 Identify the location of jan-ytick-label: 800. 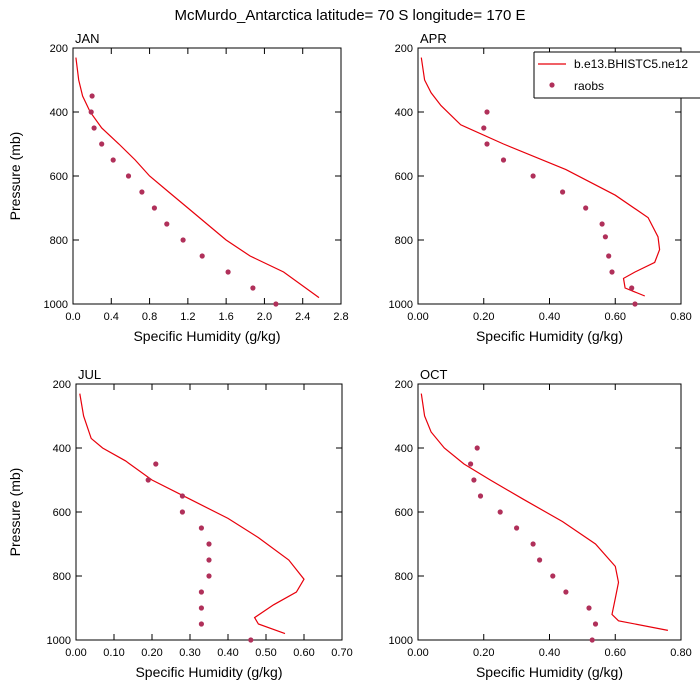
(59, 241).